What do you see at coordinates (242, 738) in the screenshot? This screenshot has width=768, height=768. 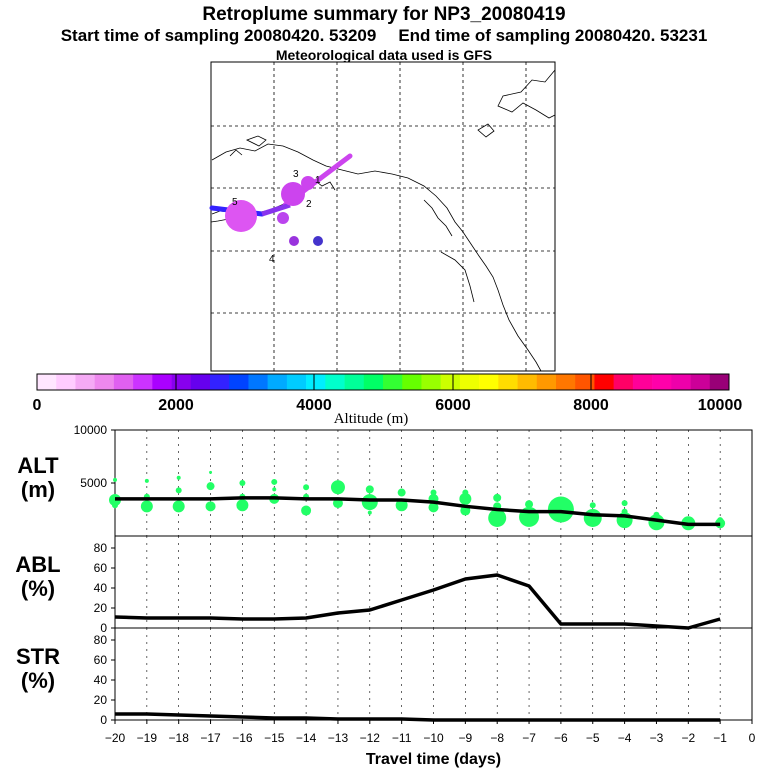 I see `x-tick-label: −16` at bounding box center [242, 738].